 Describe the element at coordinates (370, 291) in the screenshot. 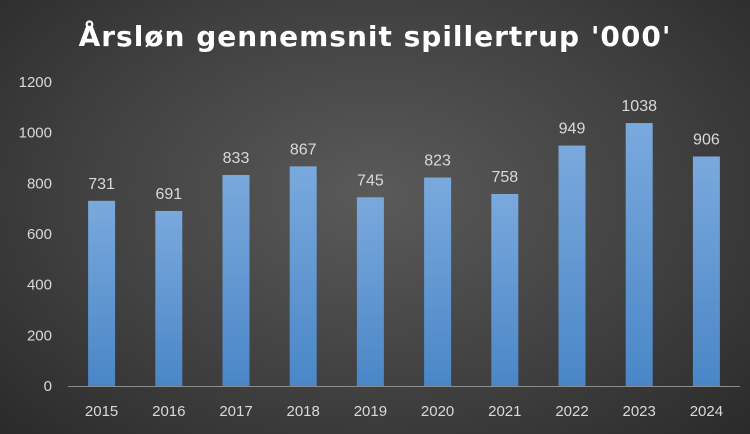

I see `bar-2019` at that location.